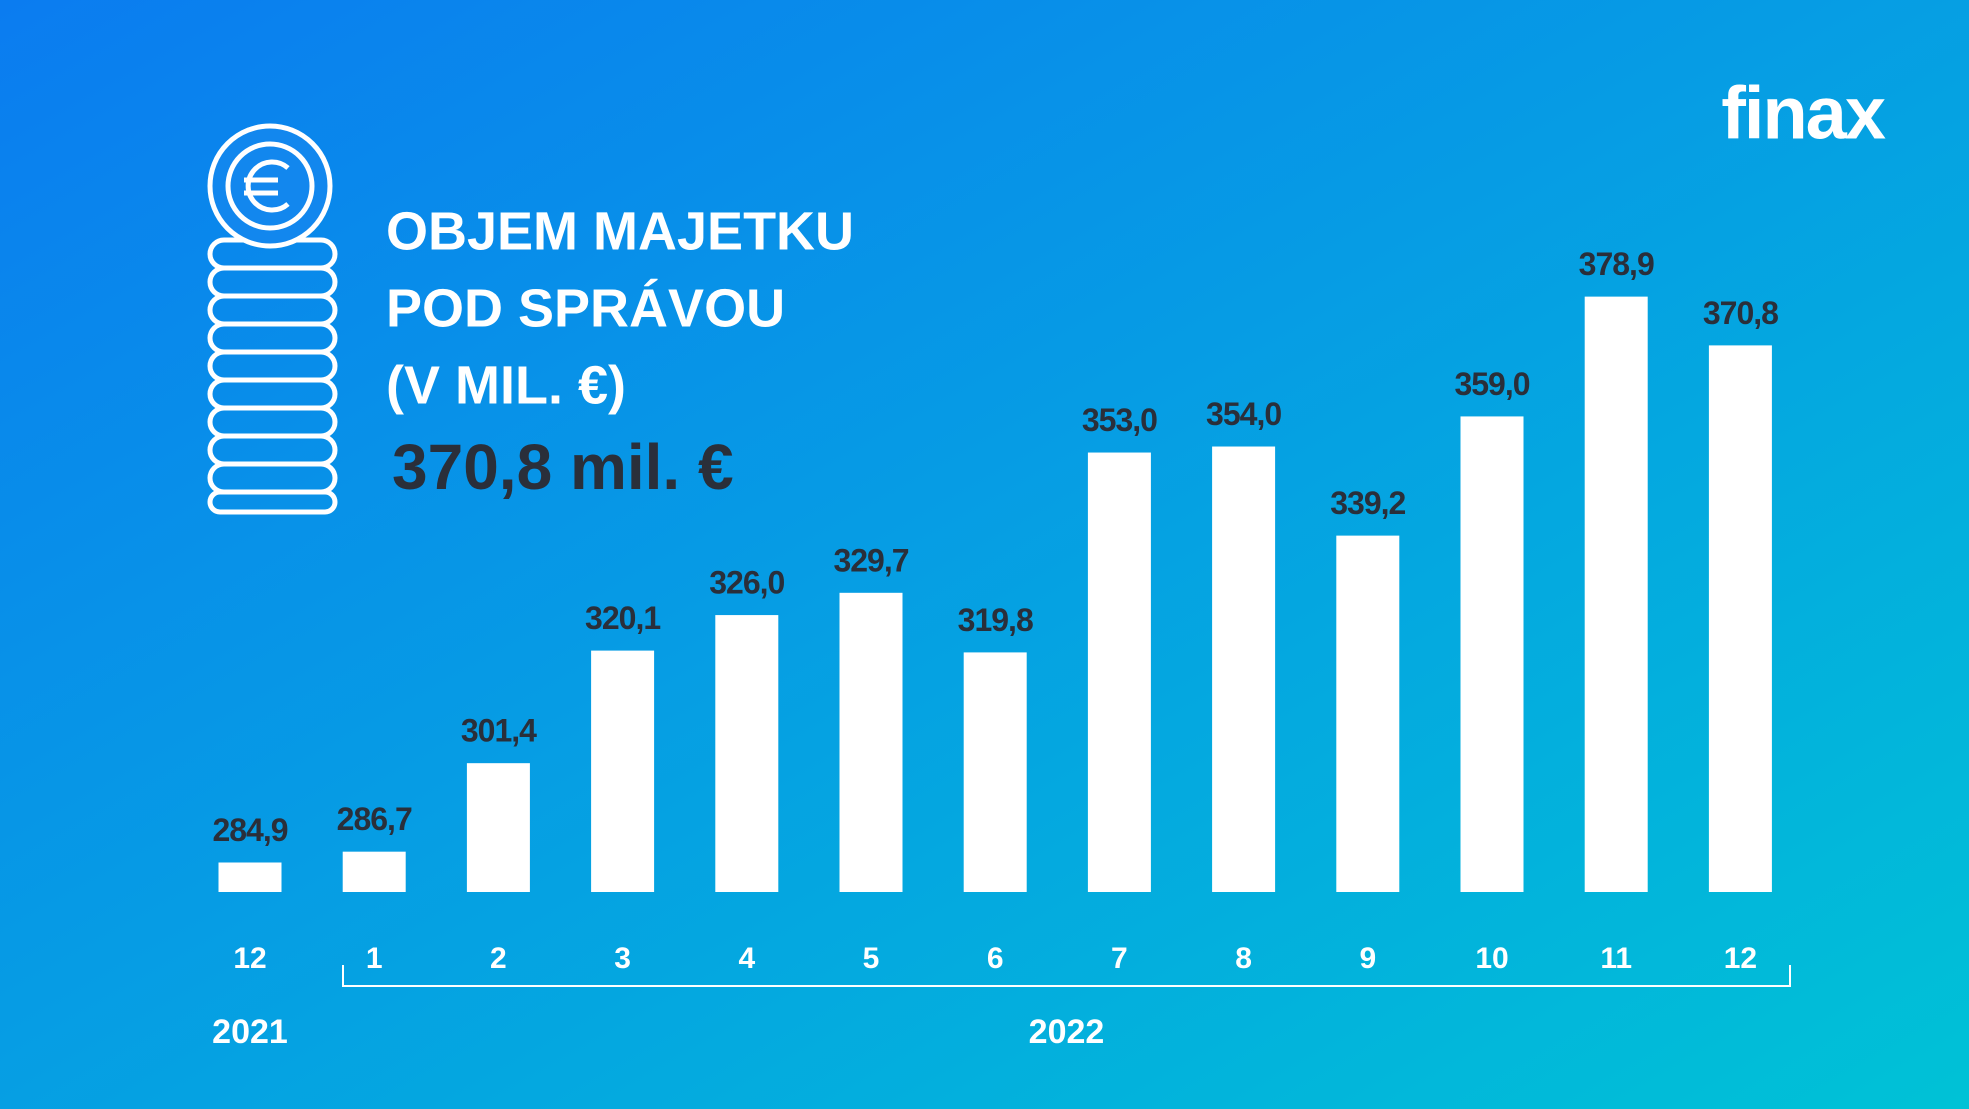  Describe the element at coordinates (622, 958) in the screenshot. I see `x-tick-label: 3` at that location.